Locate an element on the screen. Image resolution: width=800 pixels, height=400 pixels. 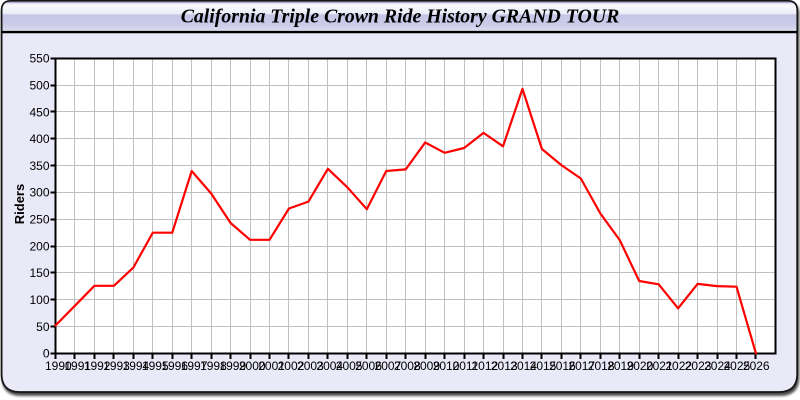
svg-text: 2000 is located at coordinates (252, 366).